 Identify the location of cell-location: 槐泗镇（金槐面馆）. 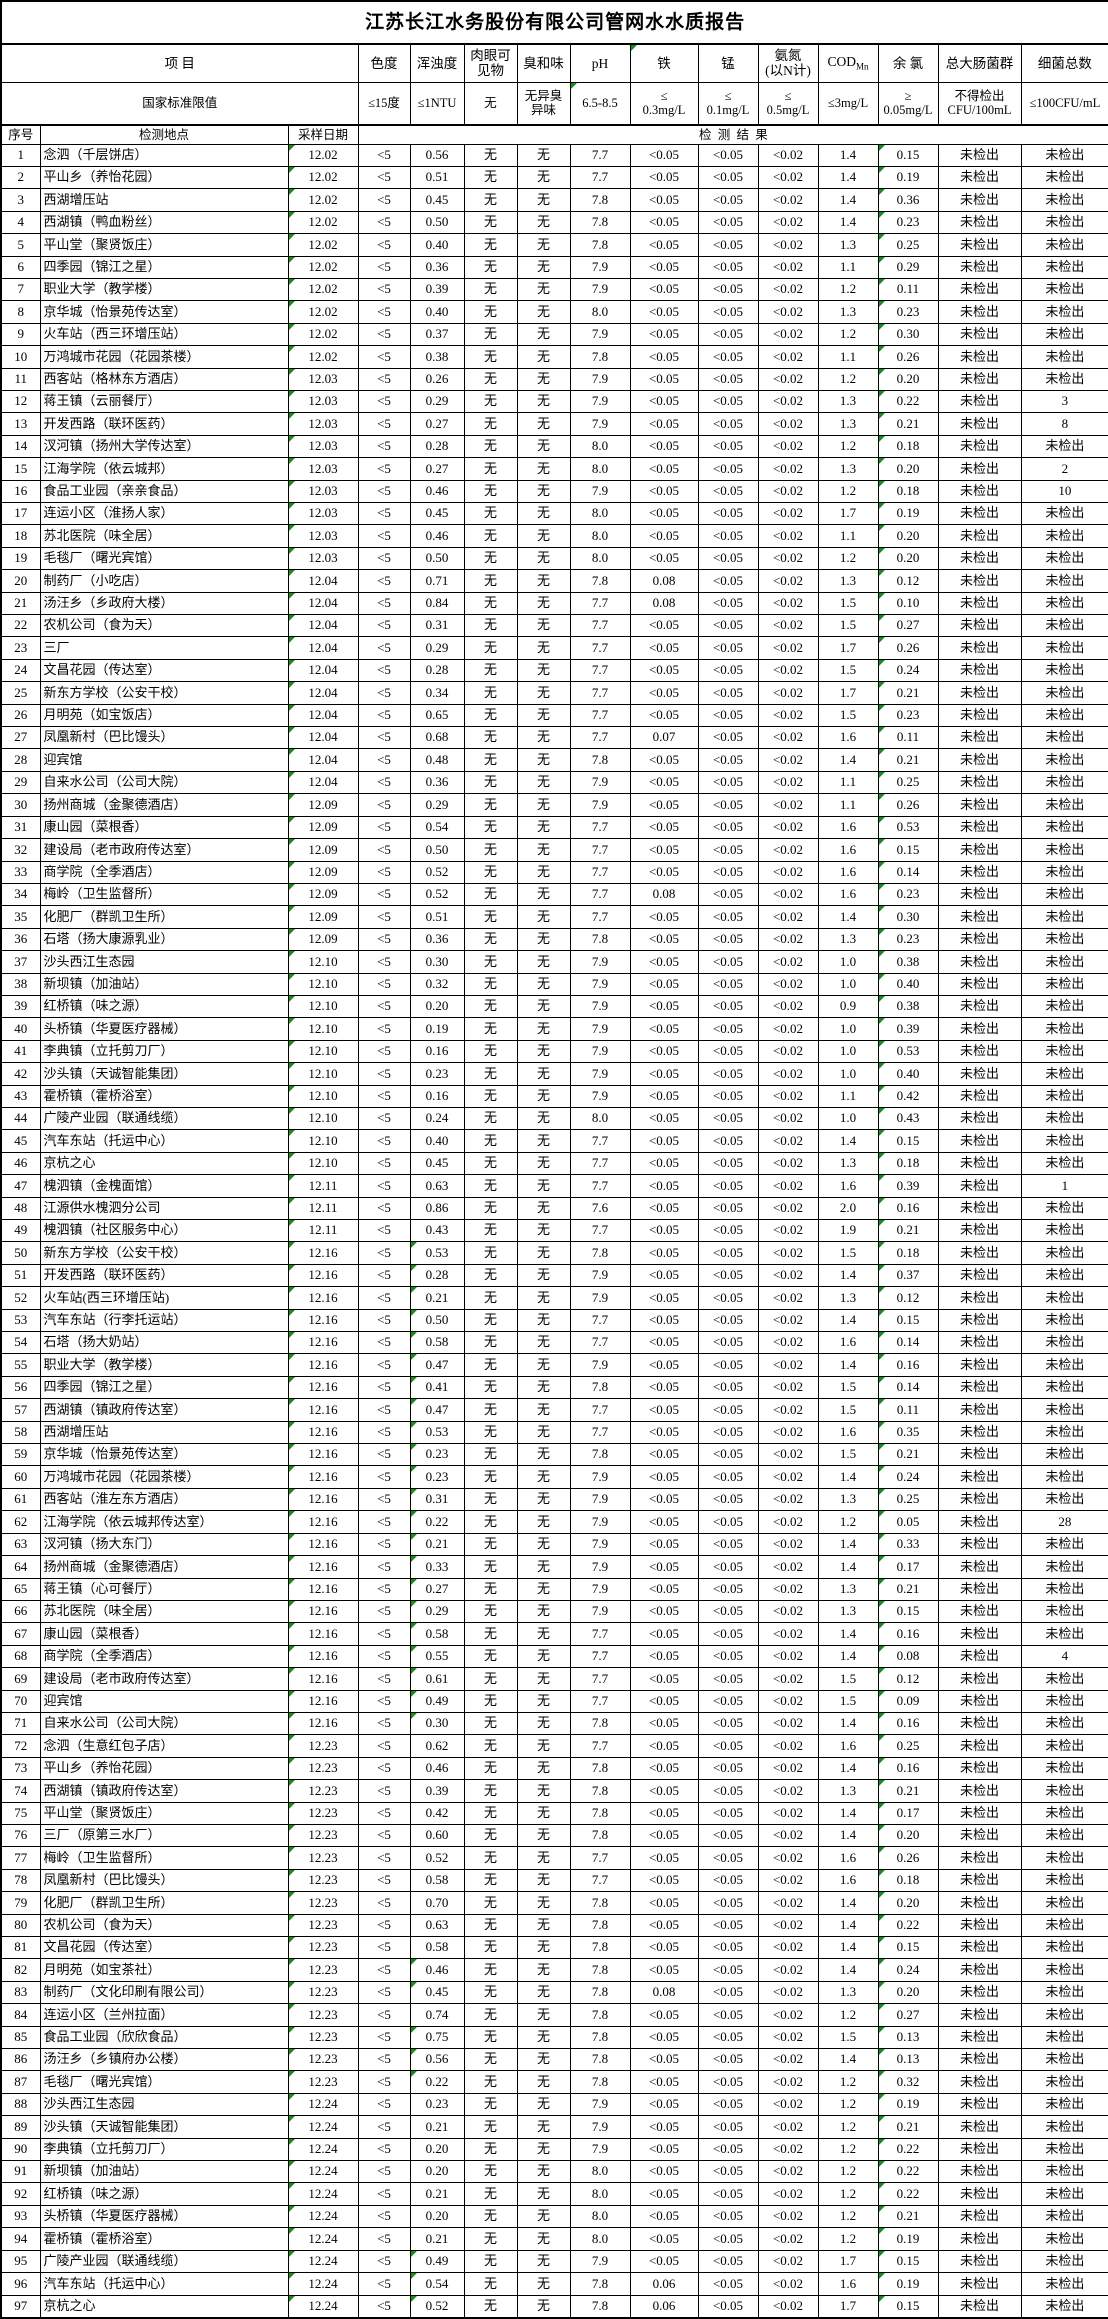
(164, 1186).